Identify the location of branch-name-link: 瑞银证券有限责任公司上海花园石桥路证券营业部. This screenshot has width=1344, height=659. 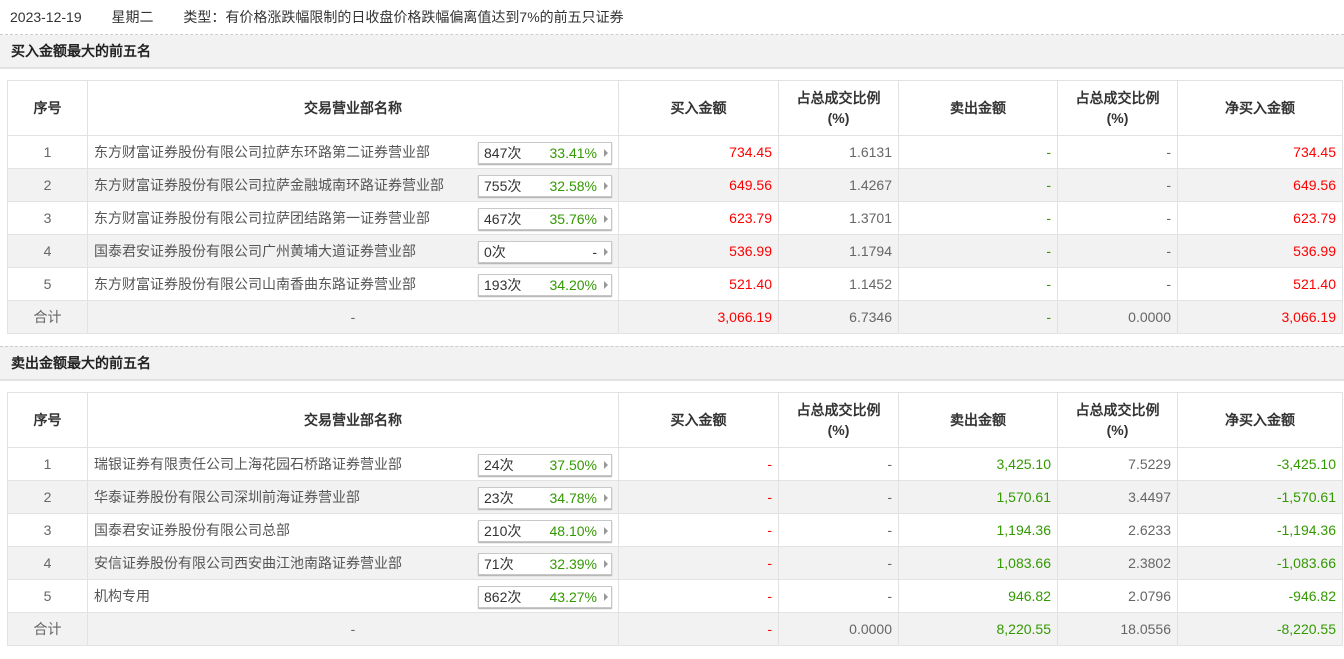
(248, 464).